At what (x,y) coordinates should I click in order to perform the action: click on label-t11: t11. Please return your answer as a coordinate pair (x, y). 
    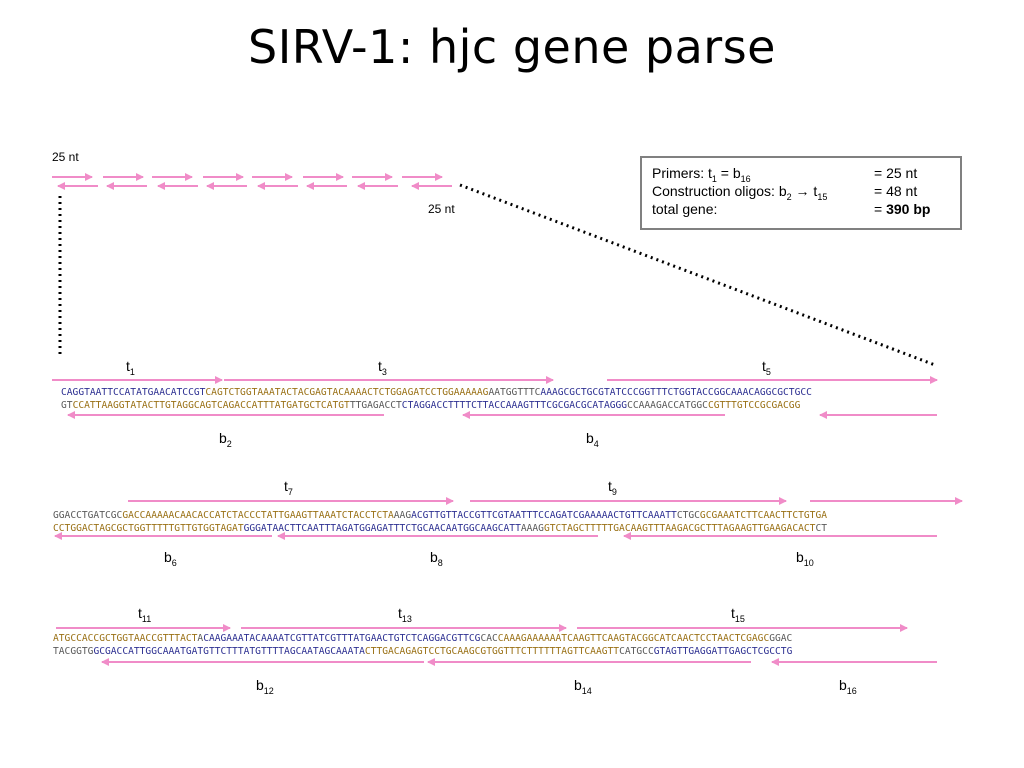
    Looking at the image, I should click on (145, 614).